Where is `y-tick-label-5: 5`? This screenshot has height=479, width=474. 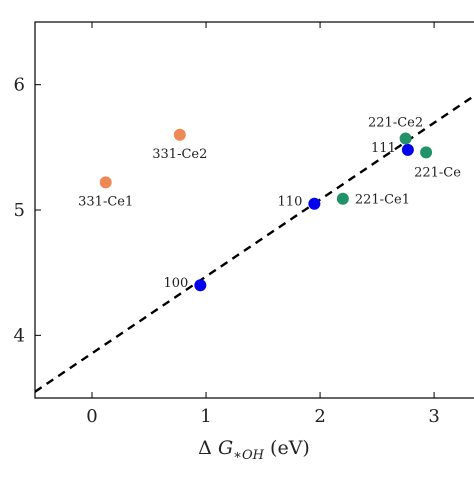 y-tick-label-5: 5 is located at coordinates (19, 210).